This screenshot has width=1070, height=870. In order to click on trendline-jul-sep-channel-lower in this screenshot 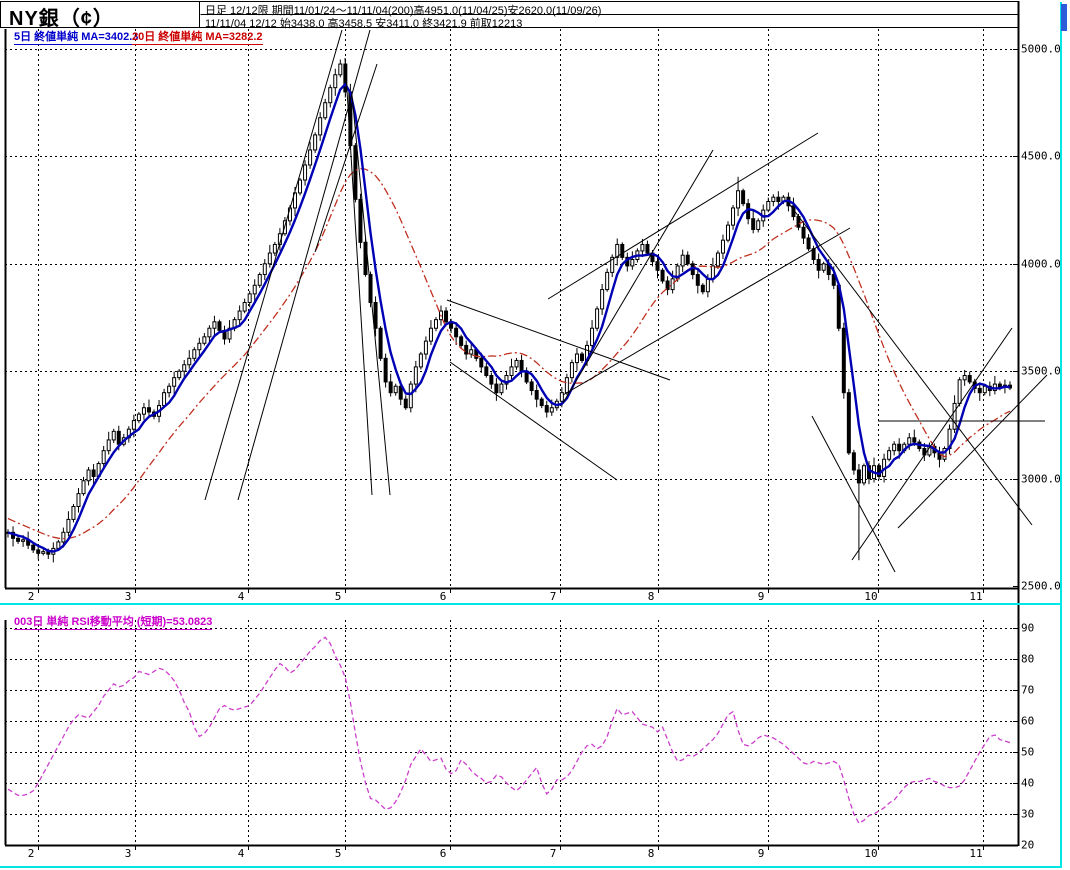, I will do `click(706, 311)`.